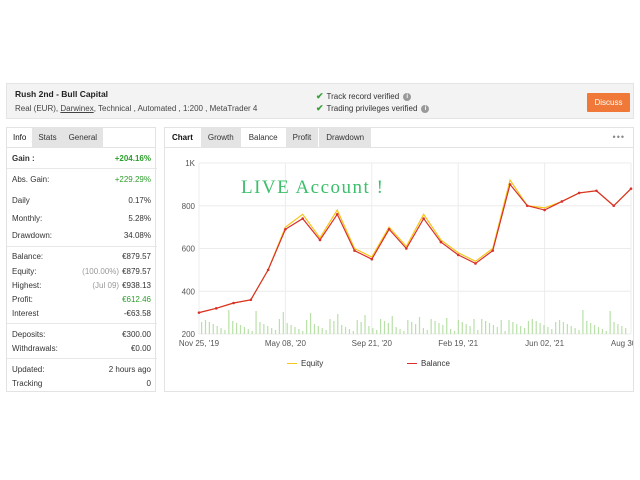 Image resolution: width=640 pixels, height=480 pixels. What do you see at coordinates (81, 348) in the screenshot?
I see `stat-row: Withdrawals: €0.00` at bounding box center [81, 348].